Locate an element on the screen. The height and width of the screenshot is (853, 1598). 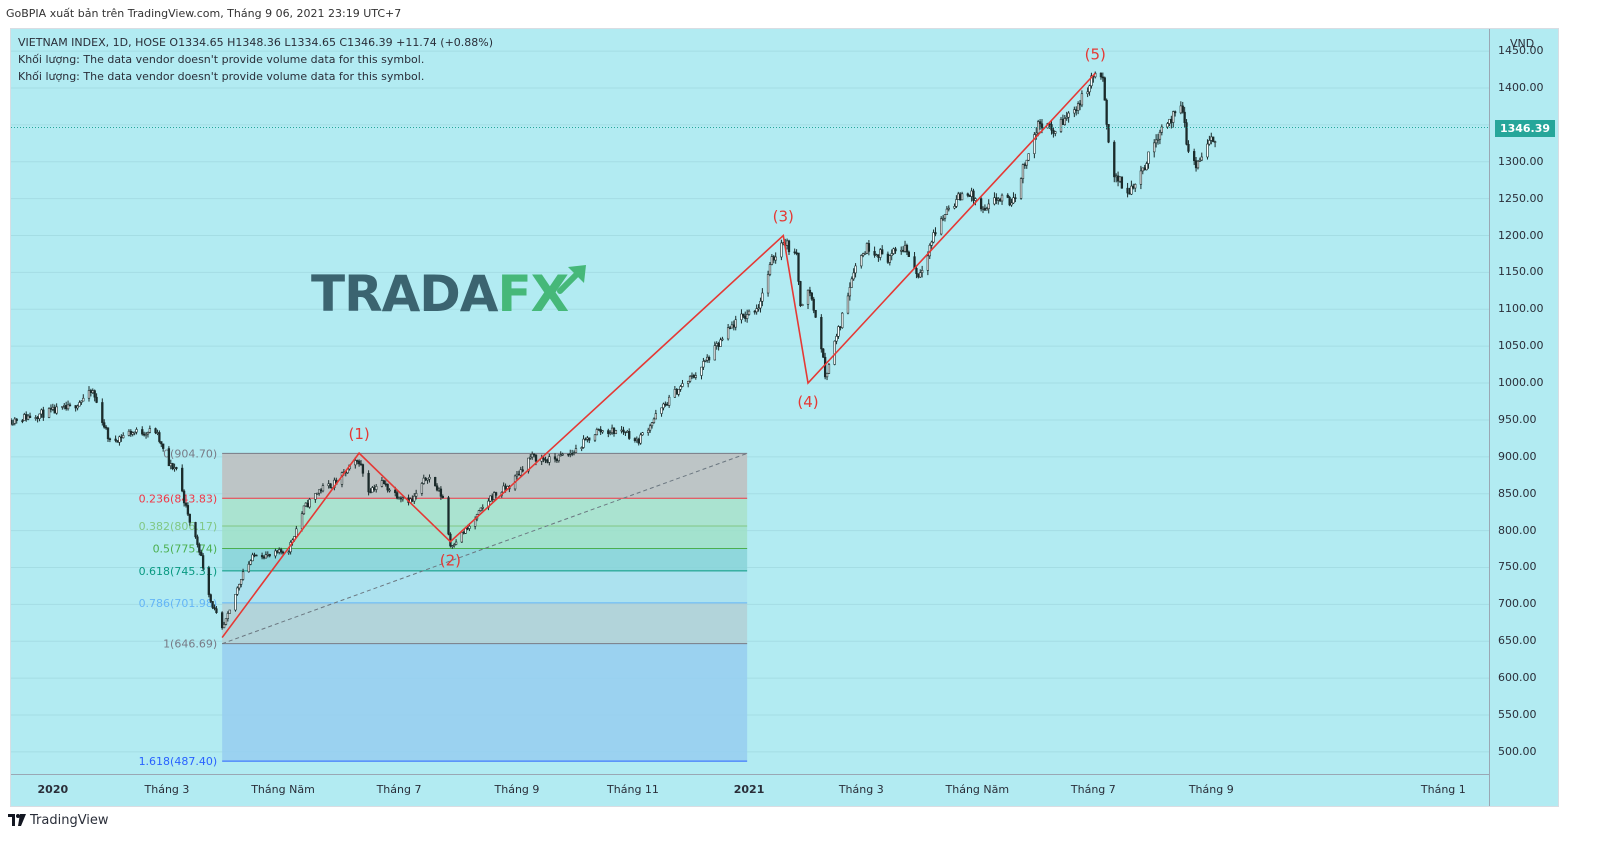
price-tick-label: 1050.00 is located at coordinates (1521, 346).